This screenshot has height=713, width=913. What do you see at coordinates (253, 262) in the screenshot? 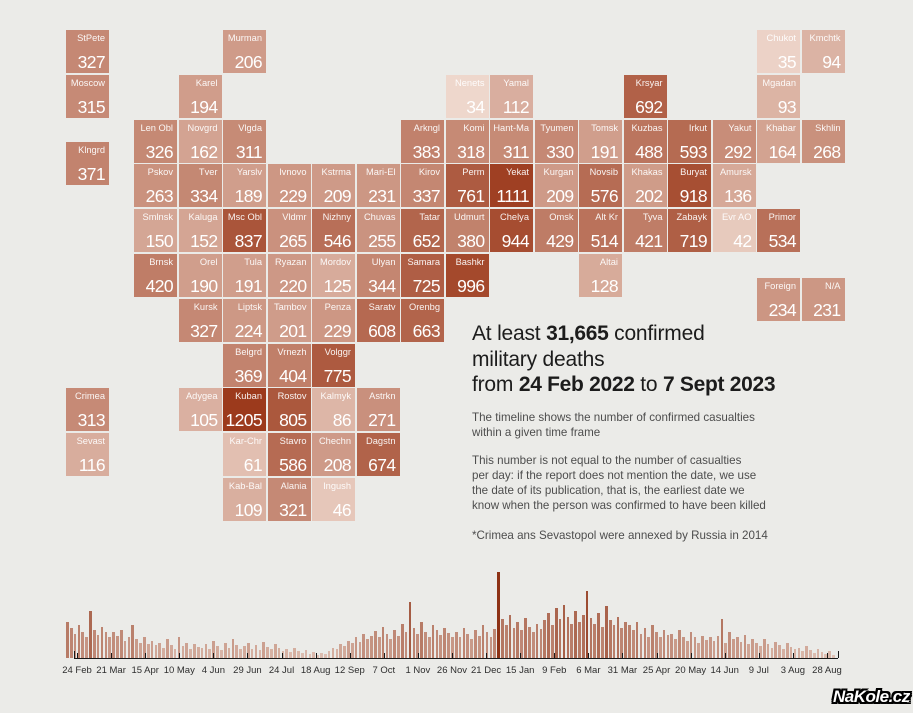
I see `region-label: Tula` at bounding box center [253, 262].